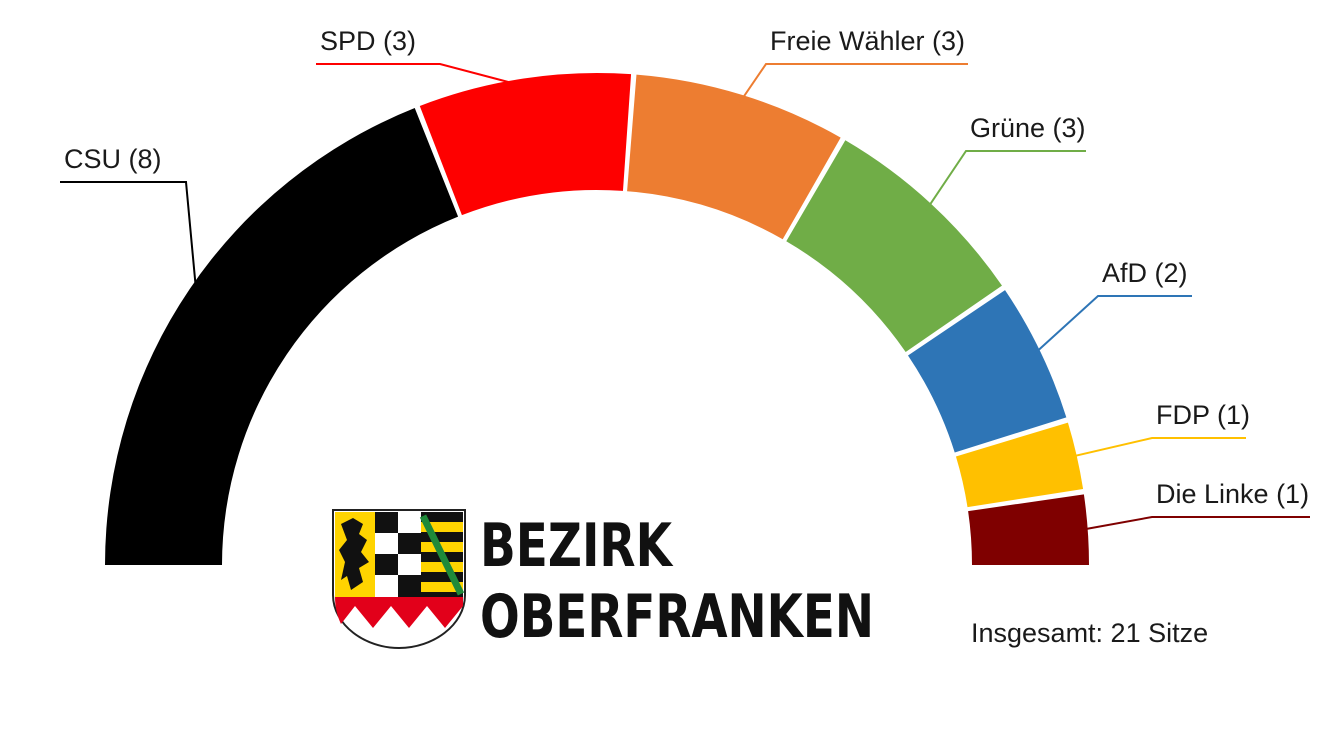 This screenshot has height=750, width=1334. I want to click on arc-afd, so click(987, 371).